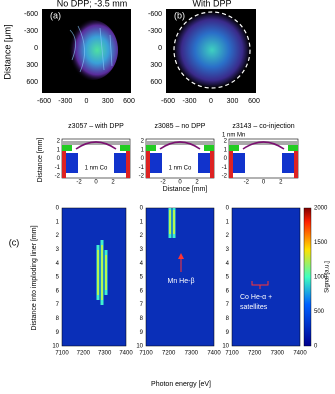 Image resolution: width=335 pixels, height=394 pixels. What do you see at coordinates (91, 49) in the screenshot?
I see `filaments` at bounding box center [91, 49].